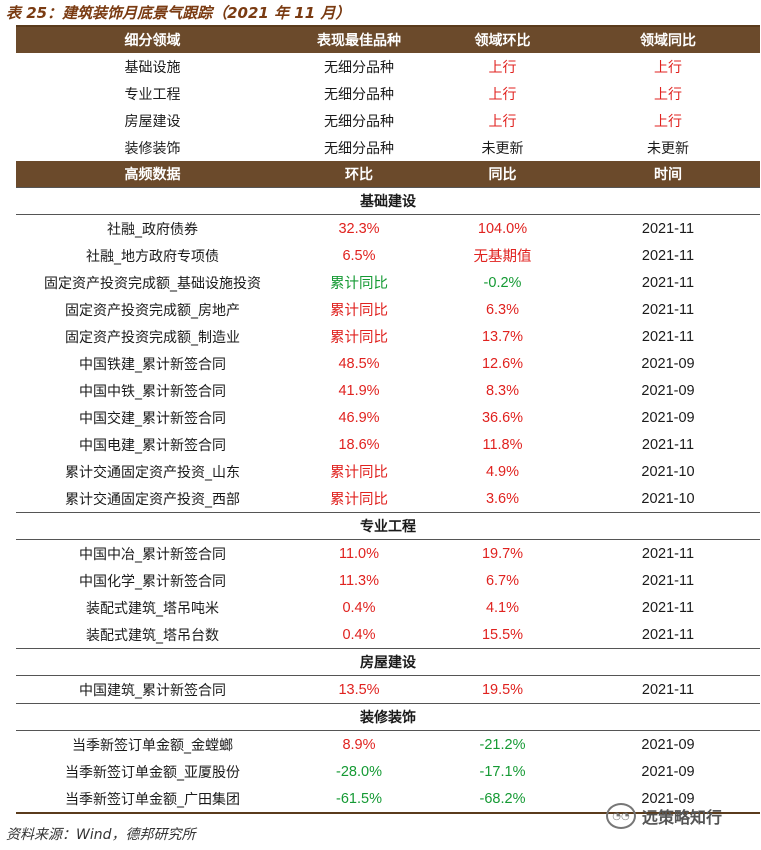 The height and width of the screenshot is (850, 761). I want to click on indicator-name: 当季新签订单金额_广田集团, so click(152, 799).